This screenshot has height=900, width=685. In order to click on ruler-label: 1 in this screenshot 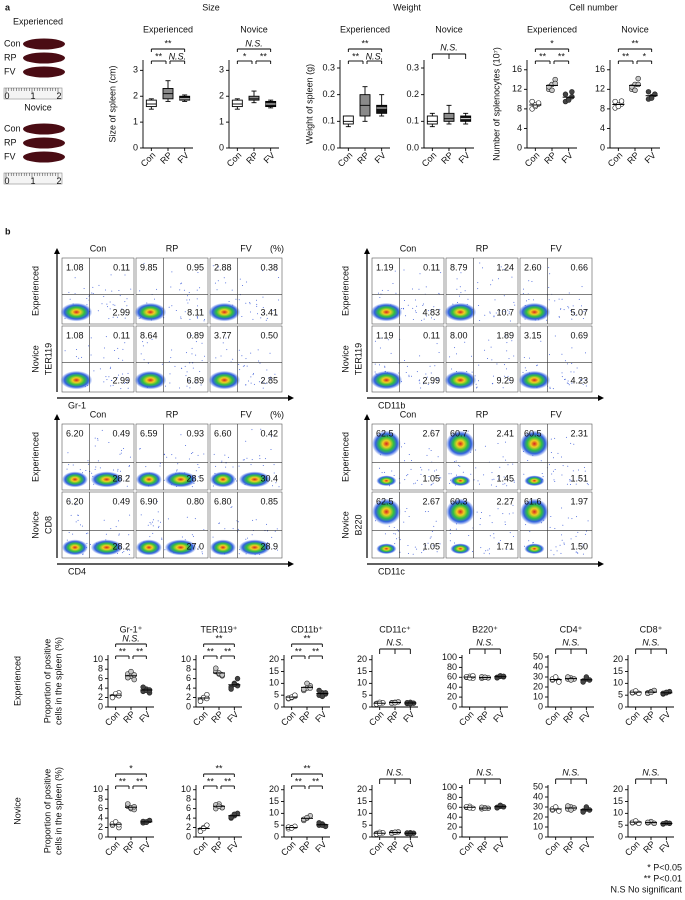, I will do `click(32, 96)`.